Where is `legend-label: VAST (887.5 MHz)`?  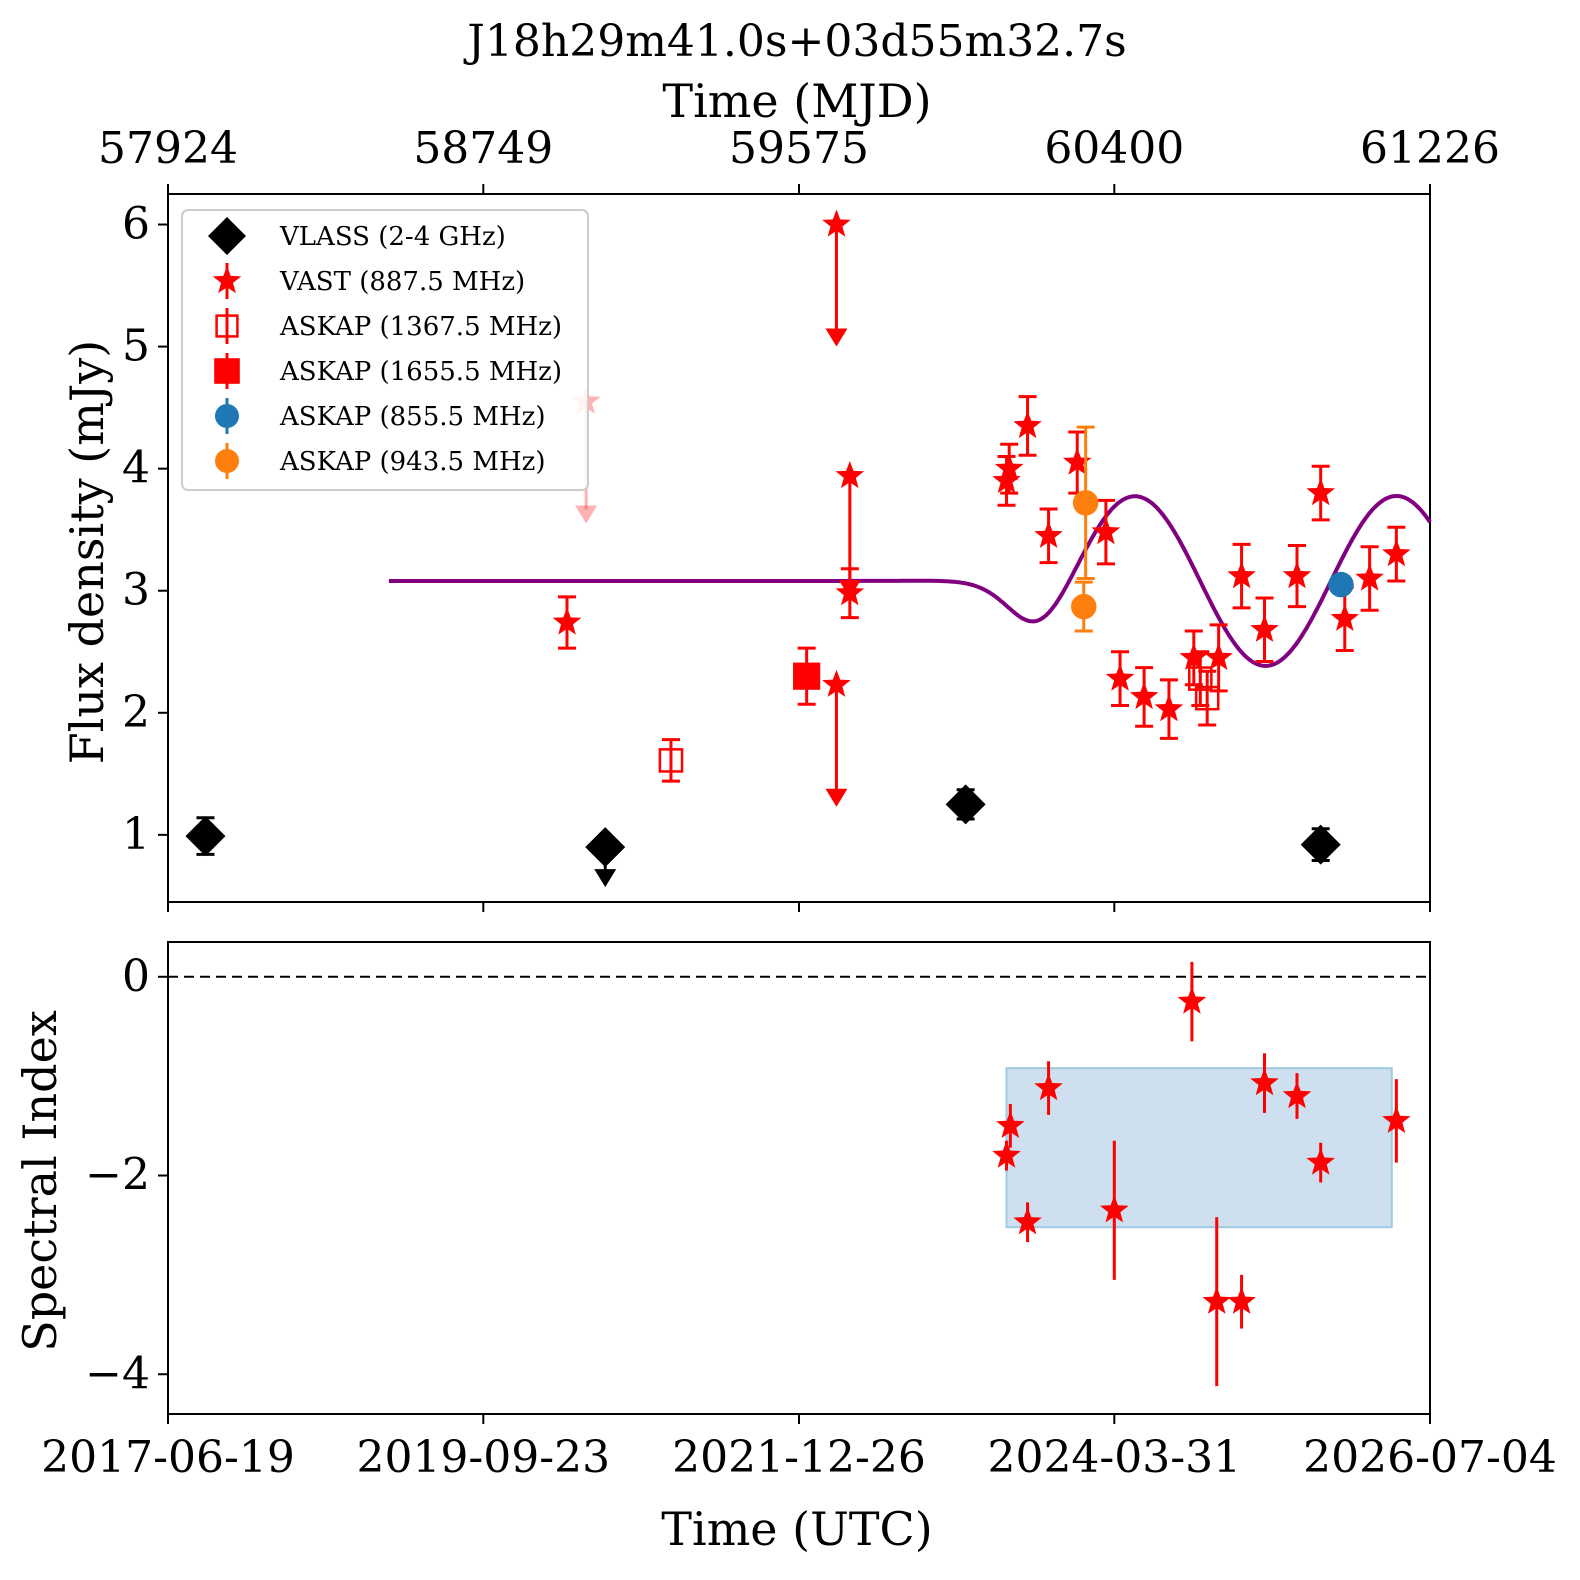
legend-label: VAST (887.5 MHz) is located at coordinates (402, 282).